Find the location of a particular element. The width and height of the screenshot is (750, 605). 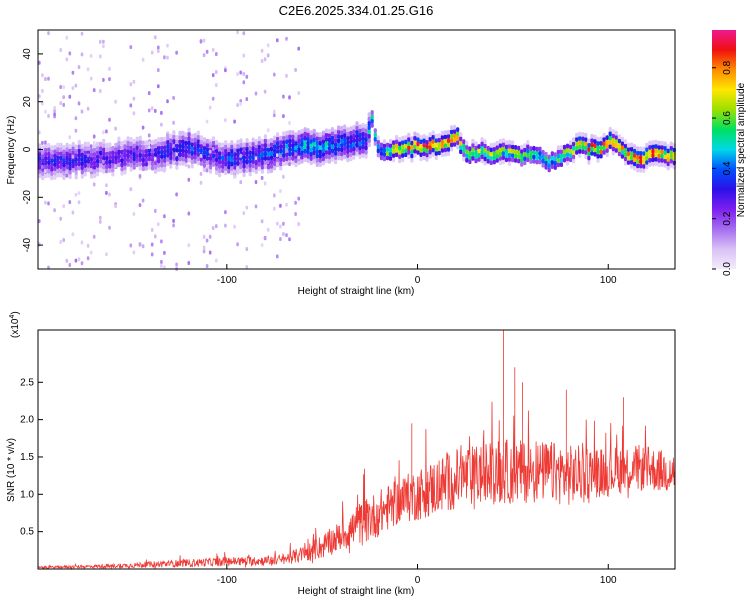

snr-x-ticks: -100 0 100 is located at coordinates (417, 575).